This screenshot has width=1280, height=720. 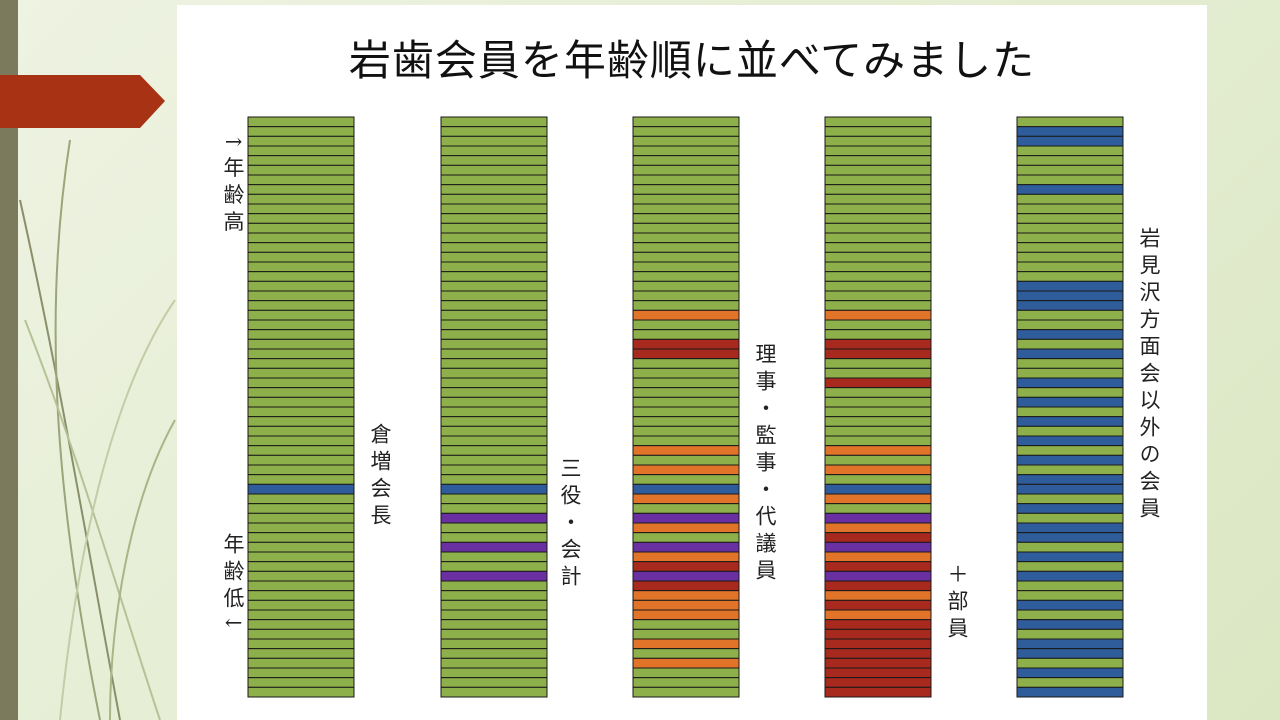 I want to click on column-label: 岩見沢方面会以外の会員, so click(x=1149, y=375).